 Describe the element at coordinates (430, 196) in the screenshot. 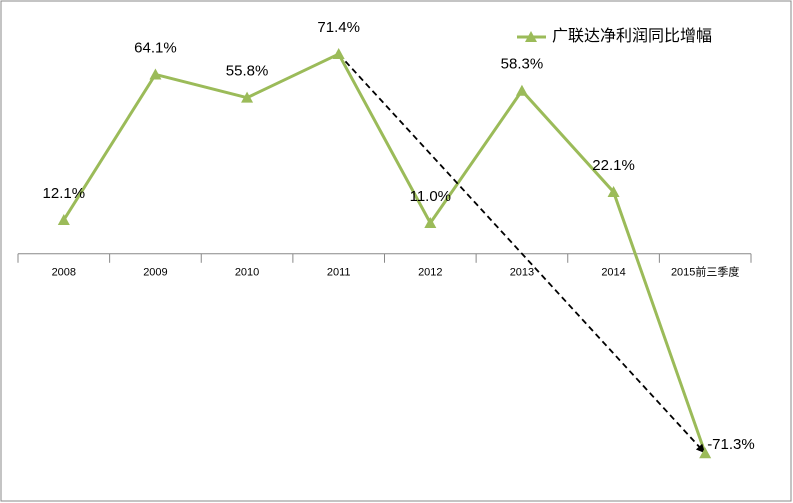

I see `data-label: 11.0%` at that location.